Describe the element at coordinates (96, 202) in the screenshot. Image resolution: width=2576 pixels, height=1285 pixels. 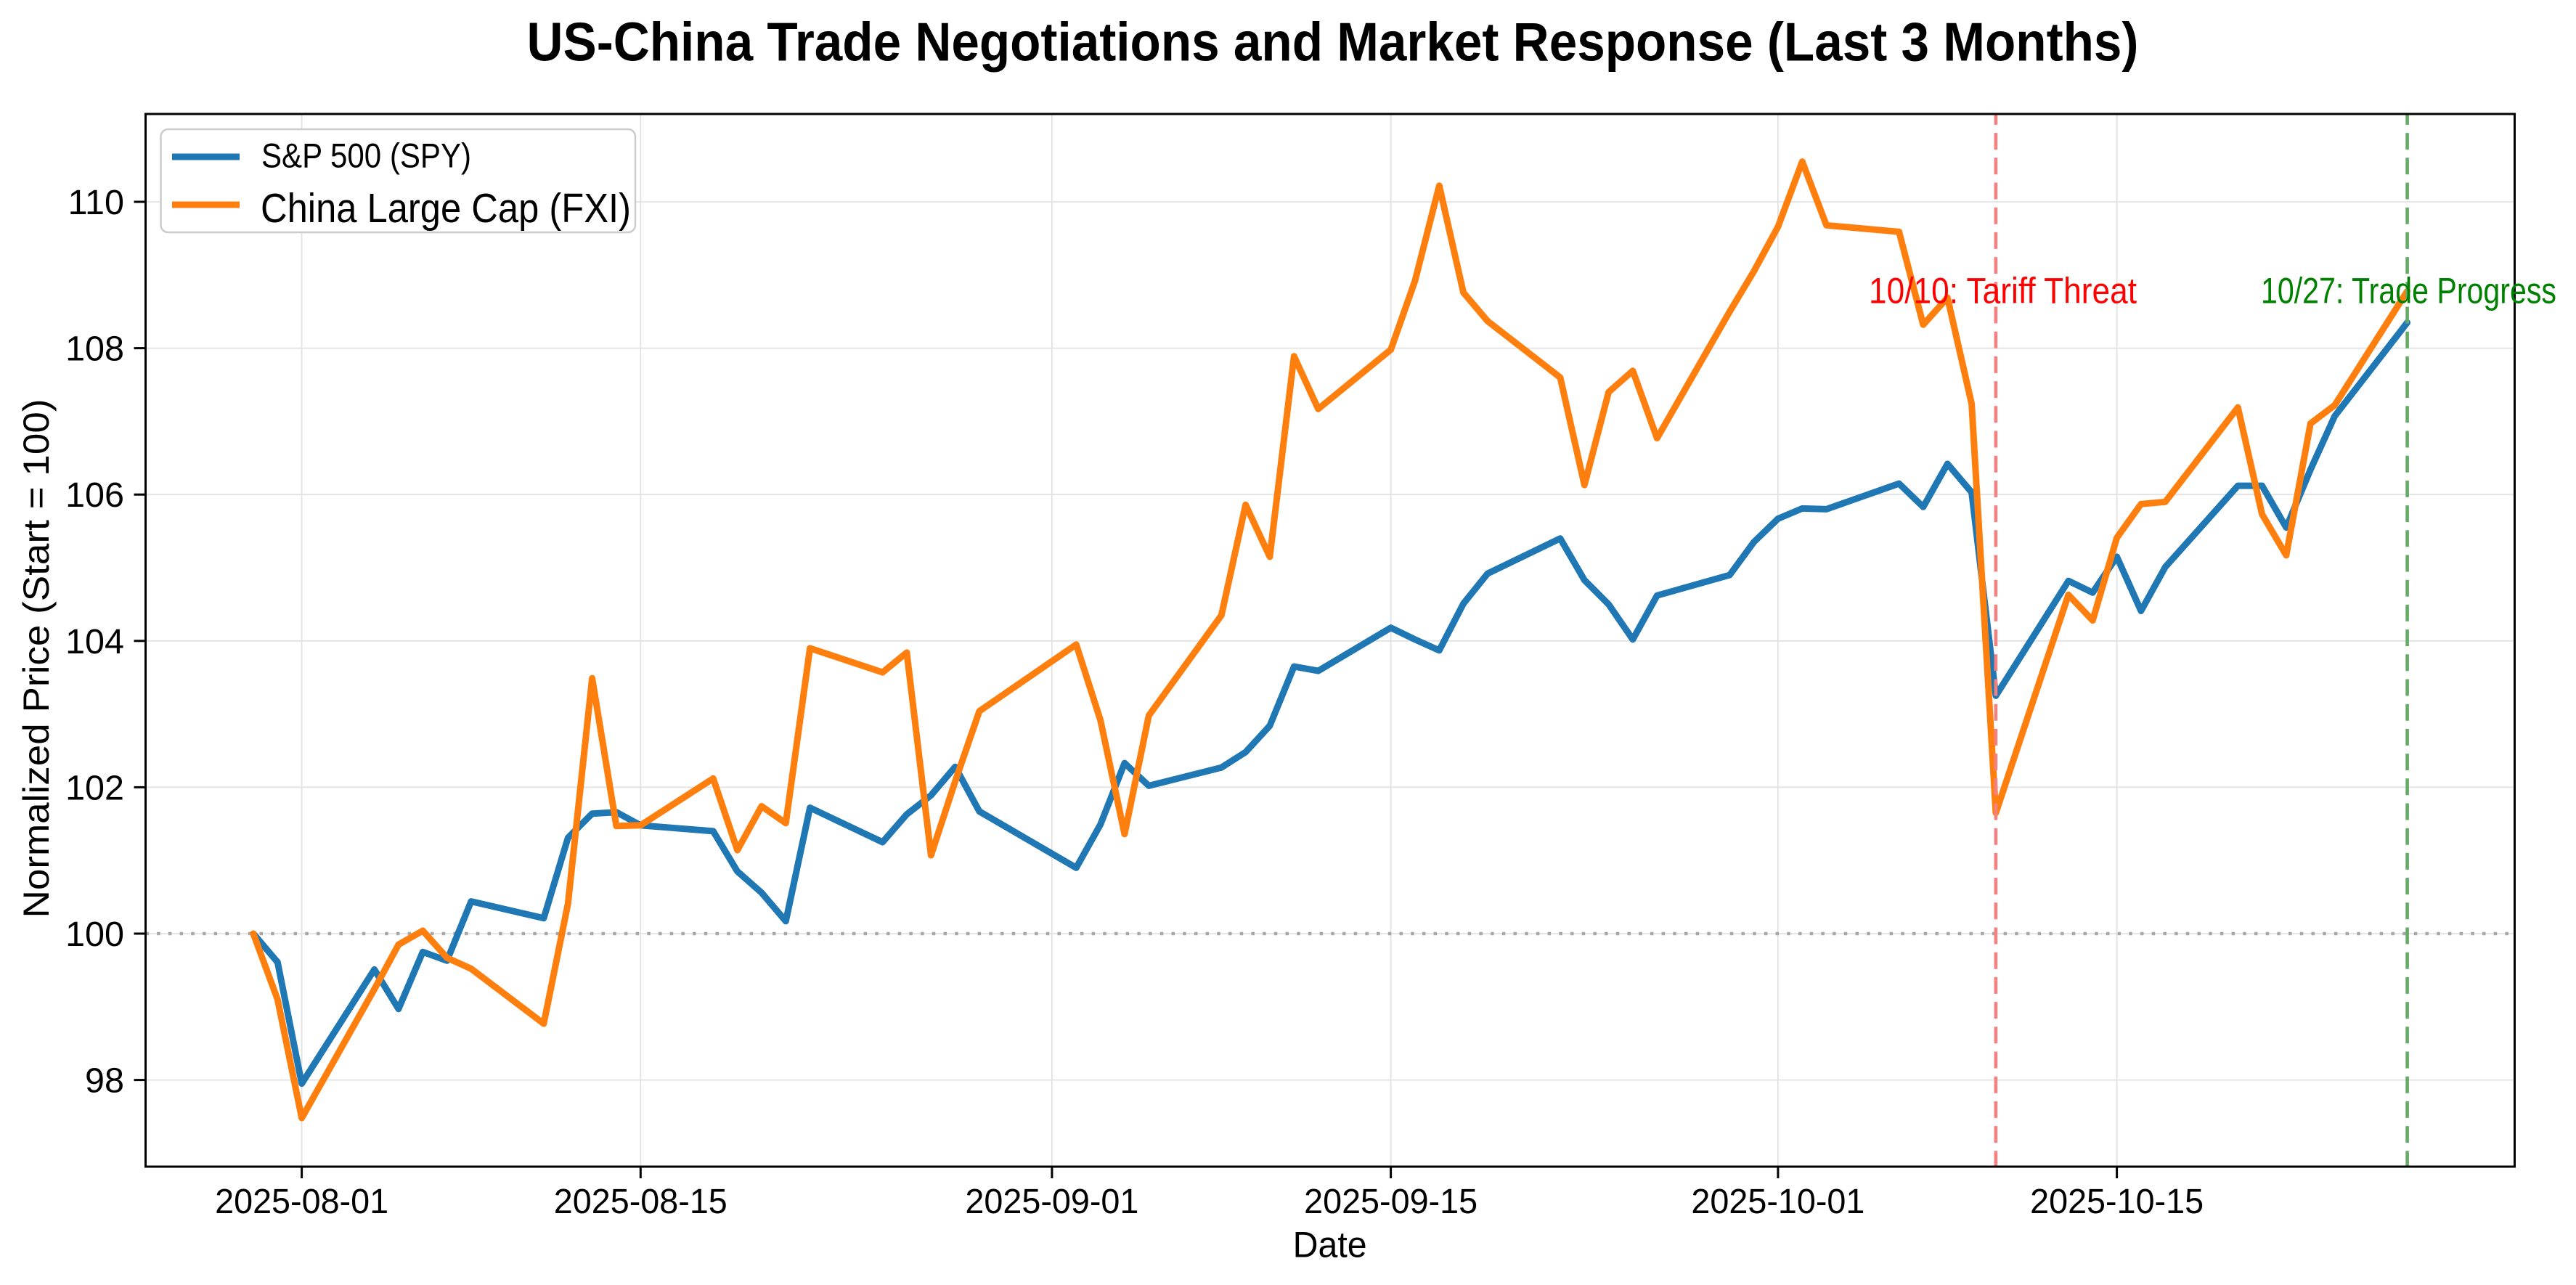
I see `svg-text: 110` at that location.